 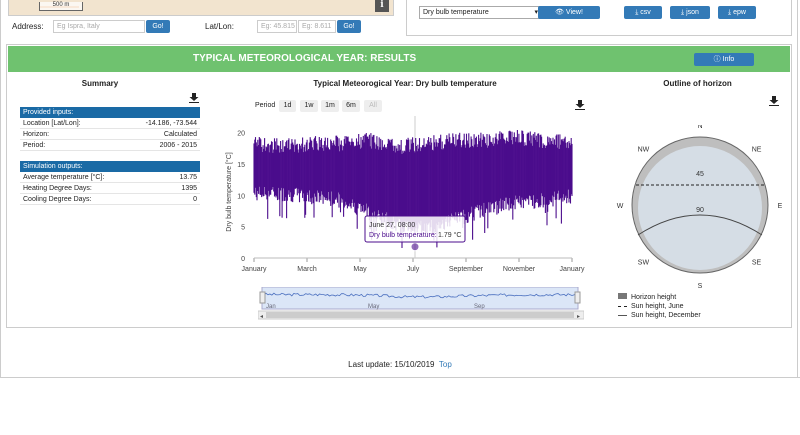 I want to click on summary-title: Summary, so click(x=100, y=83).